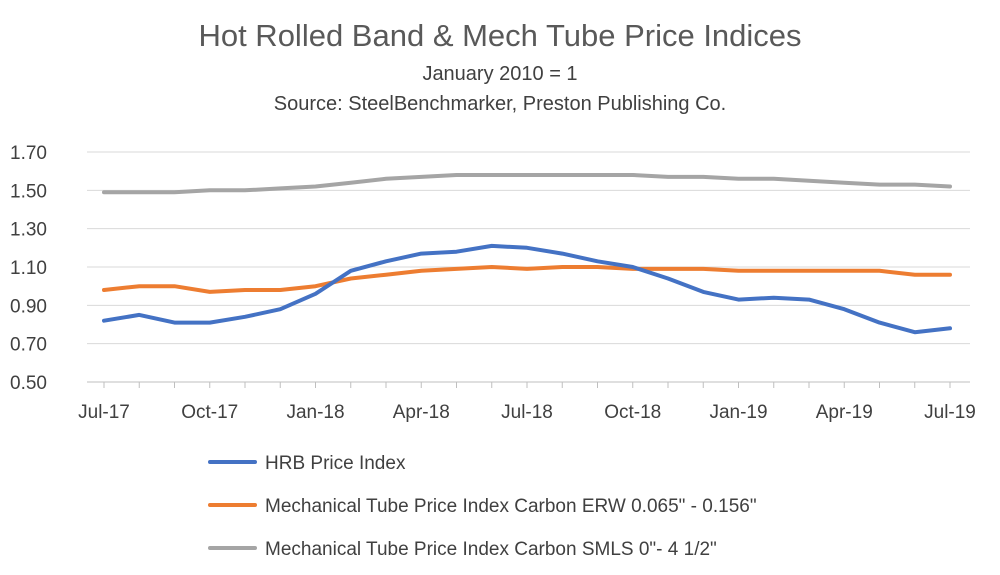 This screenshot has height=575, width=1000. I want to click on x-tick-label: Jan-18, so click(315, 412).